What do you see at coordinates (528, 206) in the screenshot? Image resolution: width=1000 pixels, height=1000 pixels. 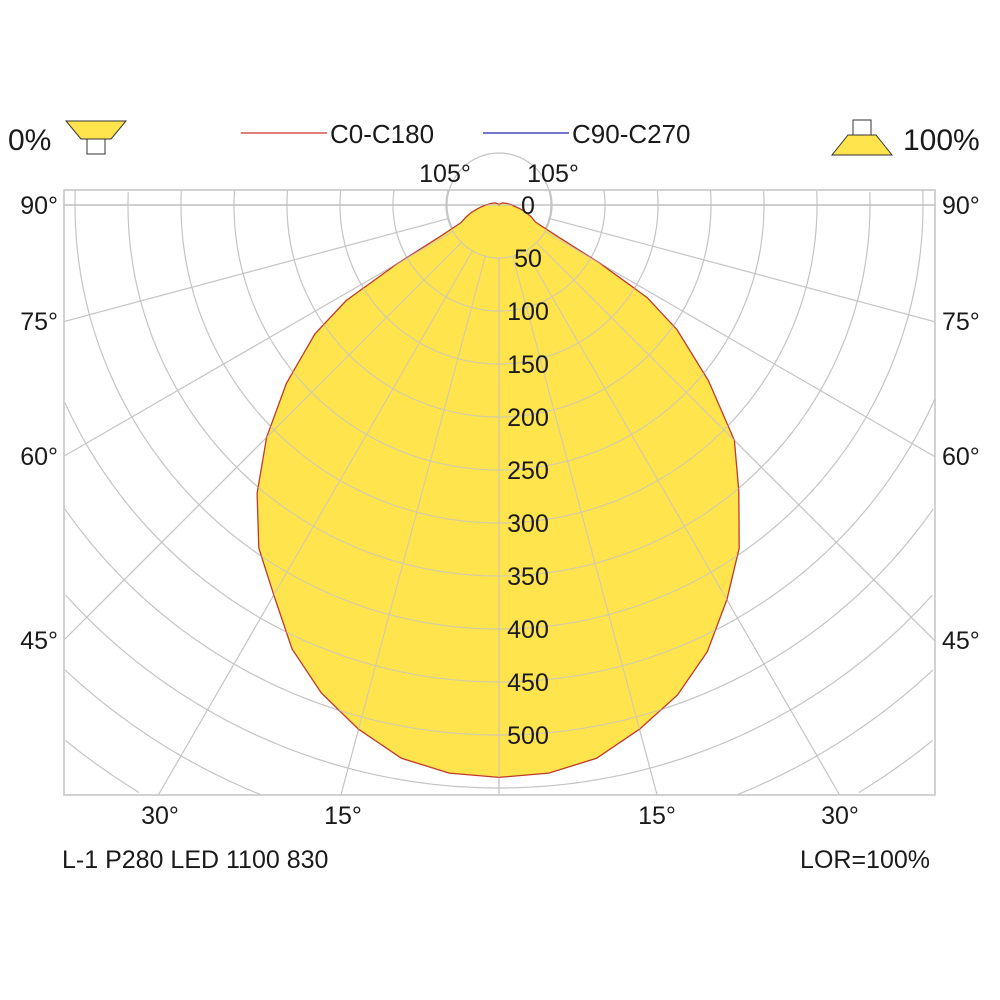 I see `radial-tick-label: 0` at bounding box center [528, 206].